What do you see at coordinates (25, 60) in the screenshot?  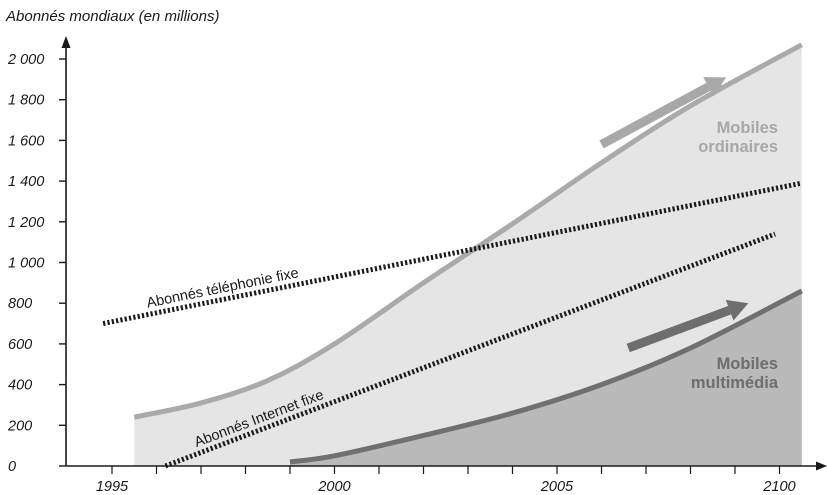 I see `y-tick-label: 2 000` at bounding box center [25, 60].